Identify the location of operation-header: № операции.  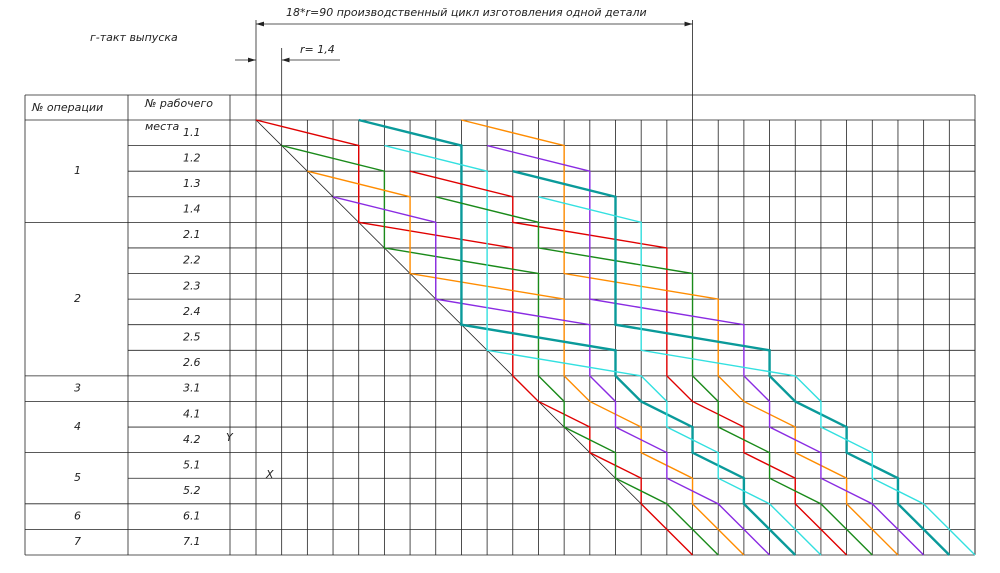
(67, 107).